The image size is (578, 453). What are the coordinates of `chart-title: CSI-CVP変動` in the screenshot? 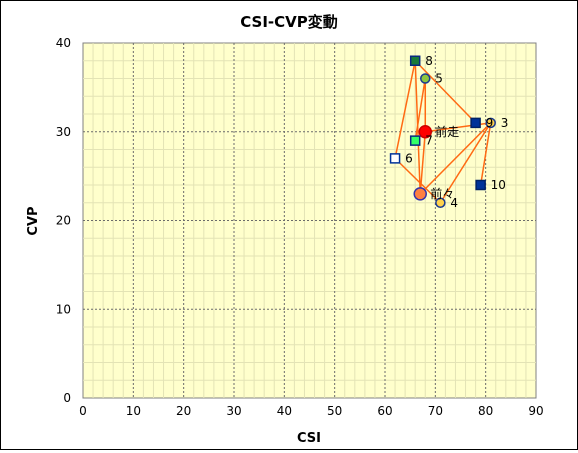 It's located at (289, 22).